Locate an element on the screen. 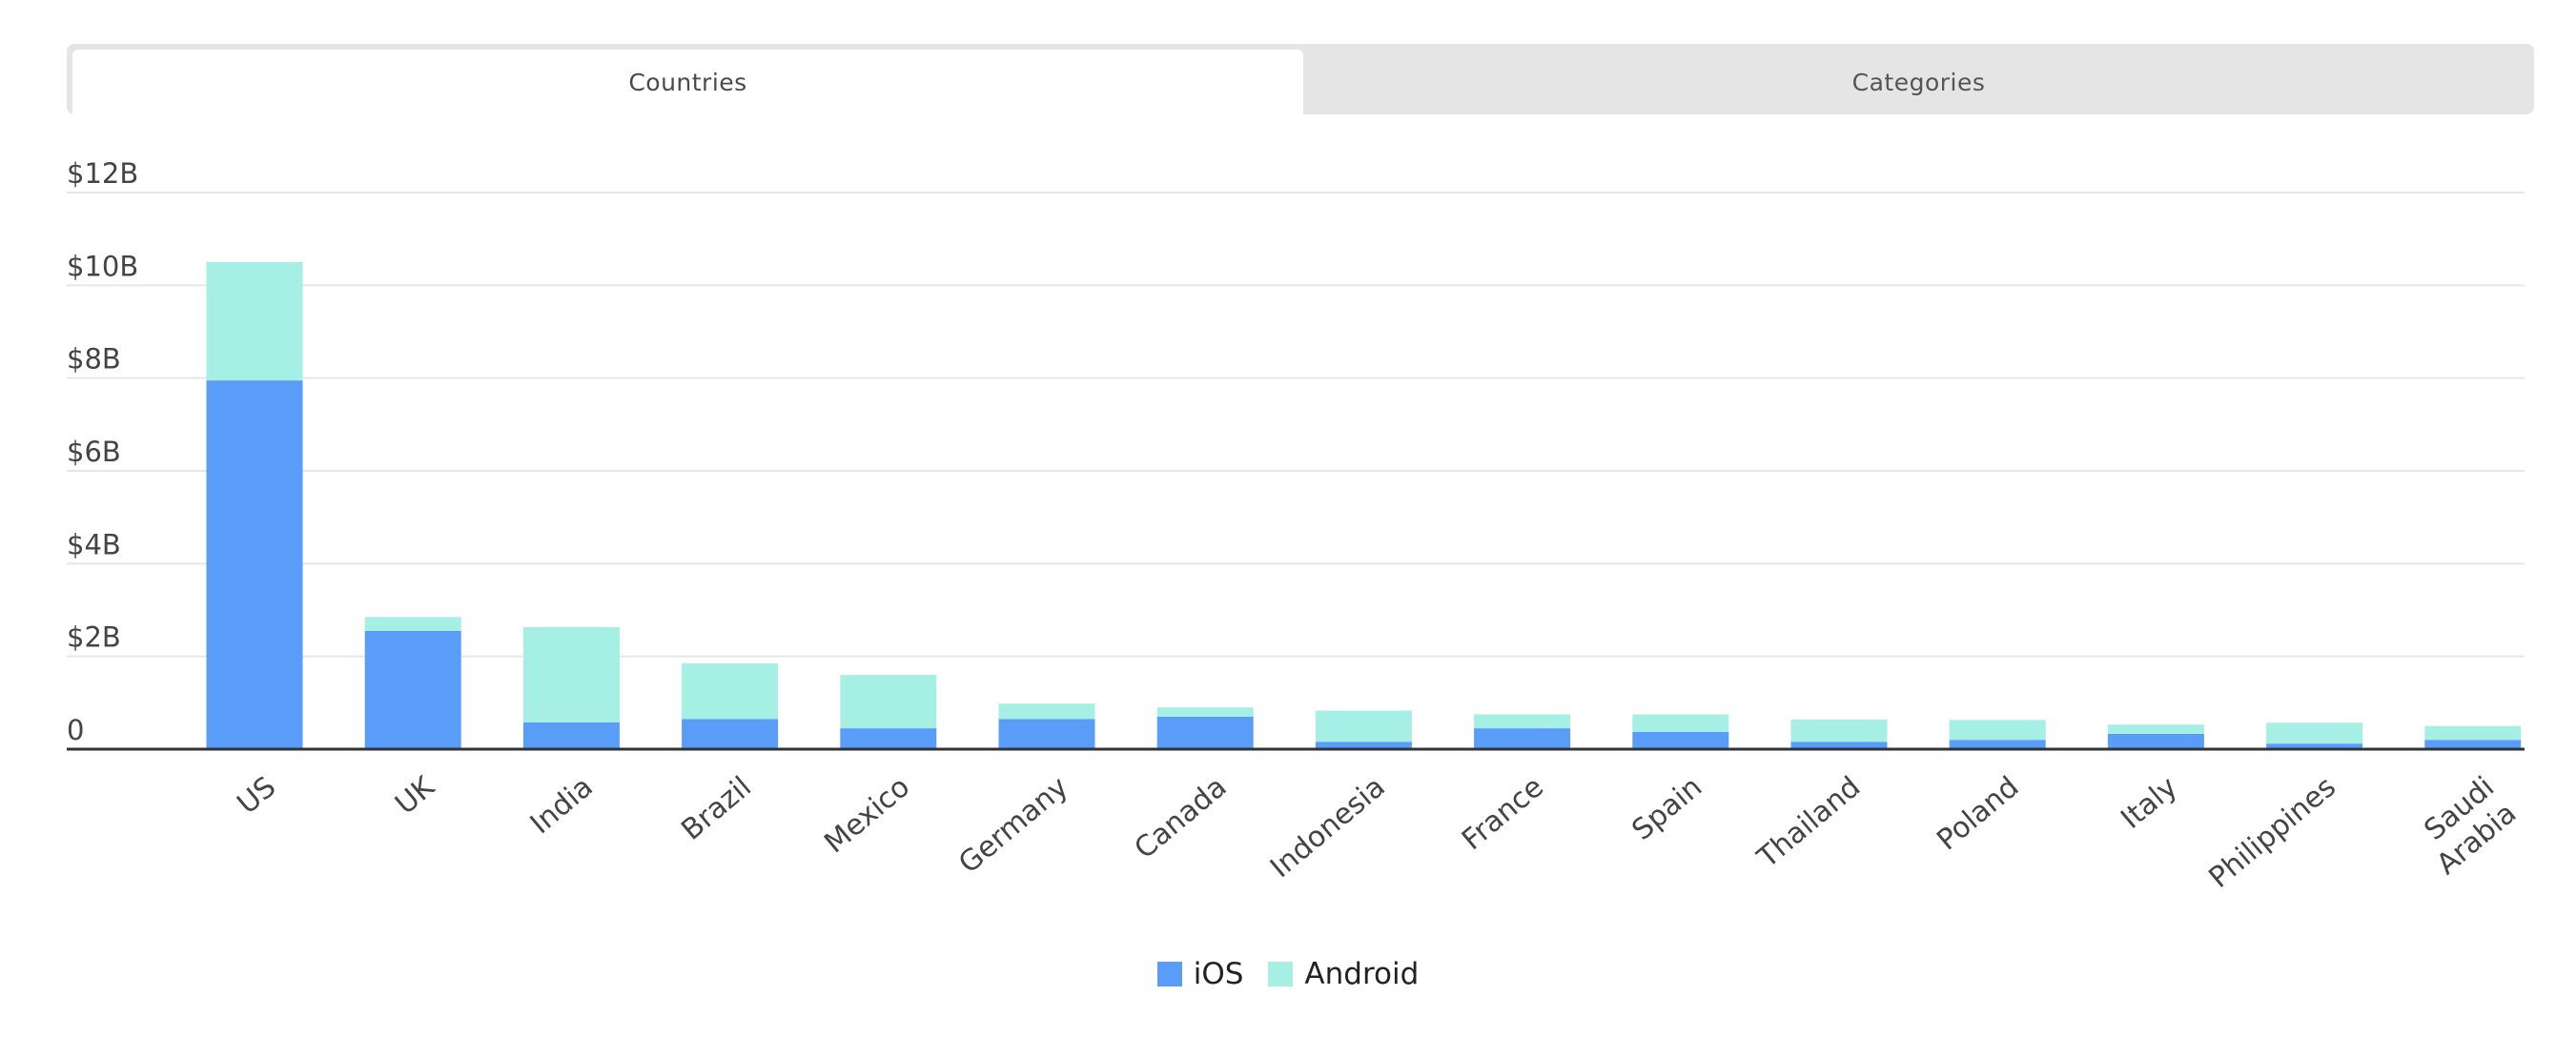  bar-ios-brazil is located at coordinates (730, 734).